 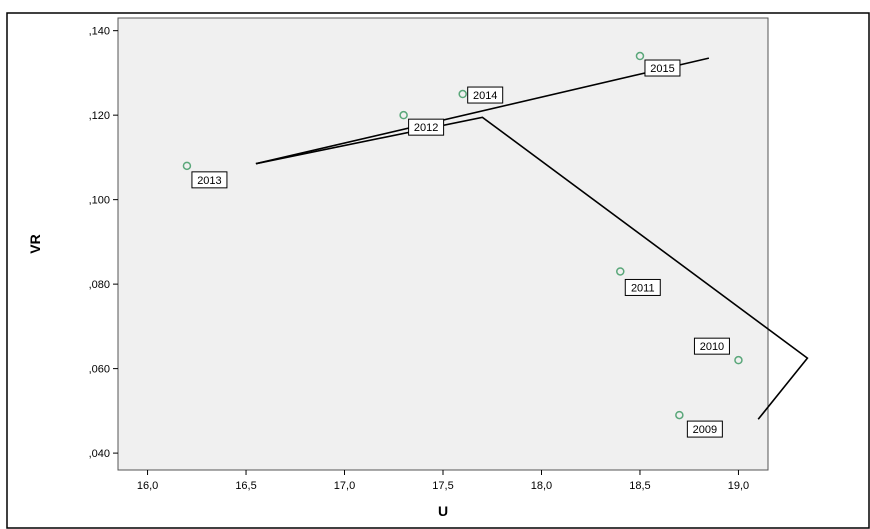 I want to click on x-tick-label: 17,5, so click(x=442, y=486).